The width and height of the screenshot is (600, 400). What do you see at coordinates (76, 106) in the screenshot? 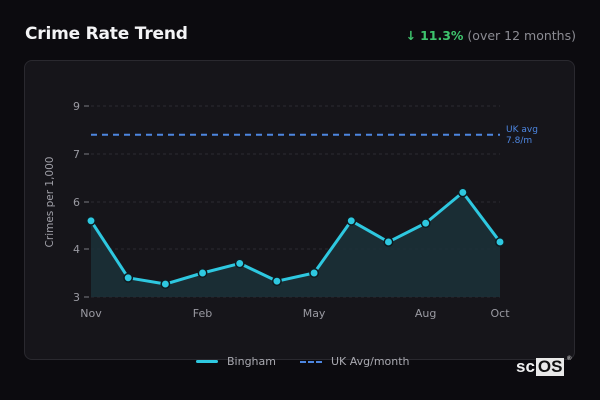
I see `y-tick-label: 9` at bounding box center [76, 106].